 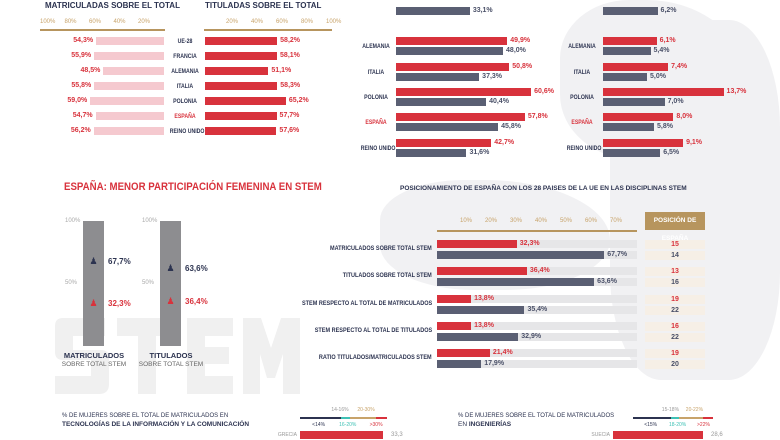 What do you see at coordinates (694, 142) in the screenshot?
I see `data-label: 9,1%` at bounding box center [694, 142].